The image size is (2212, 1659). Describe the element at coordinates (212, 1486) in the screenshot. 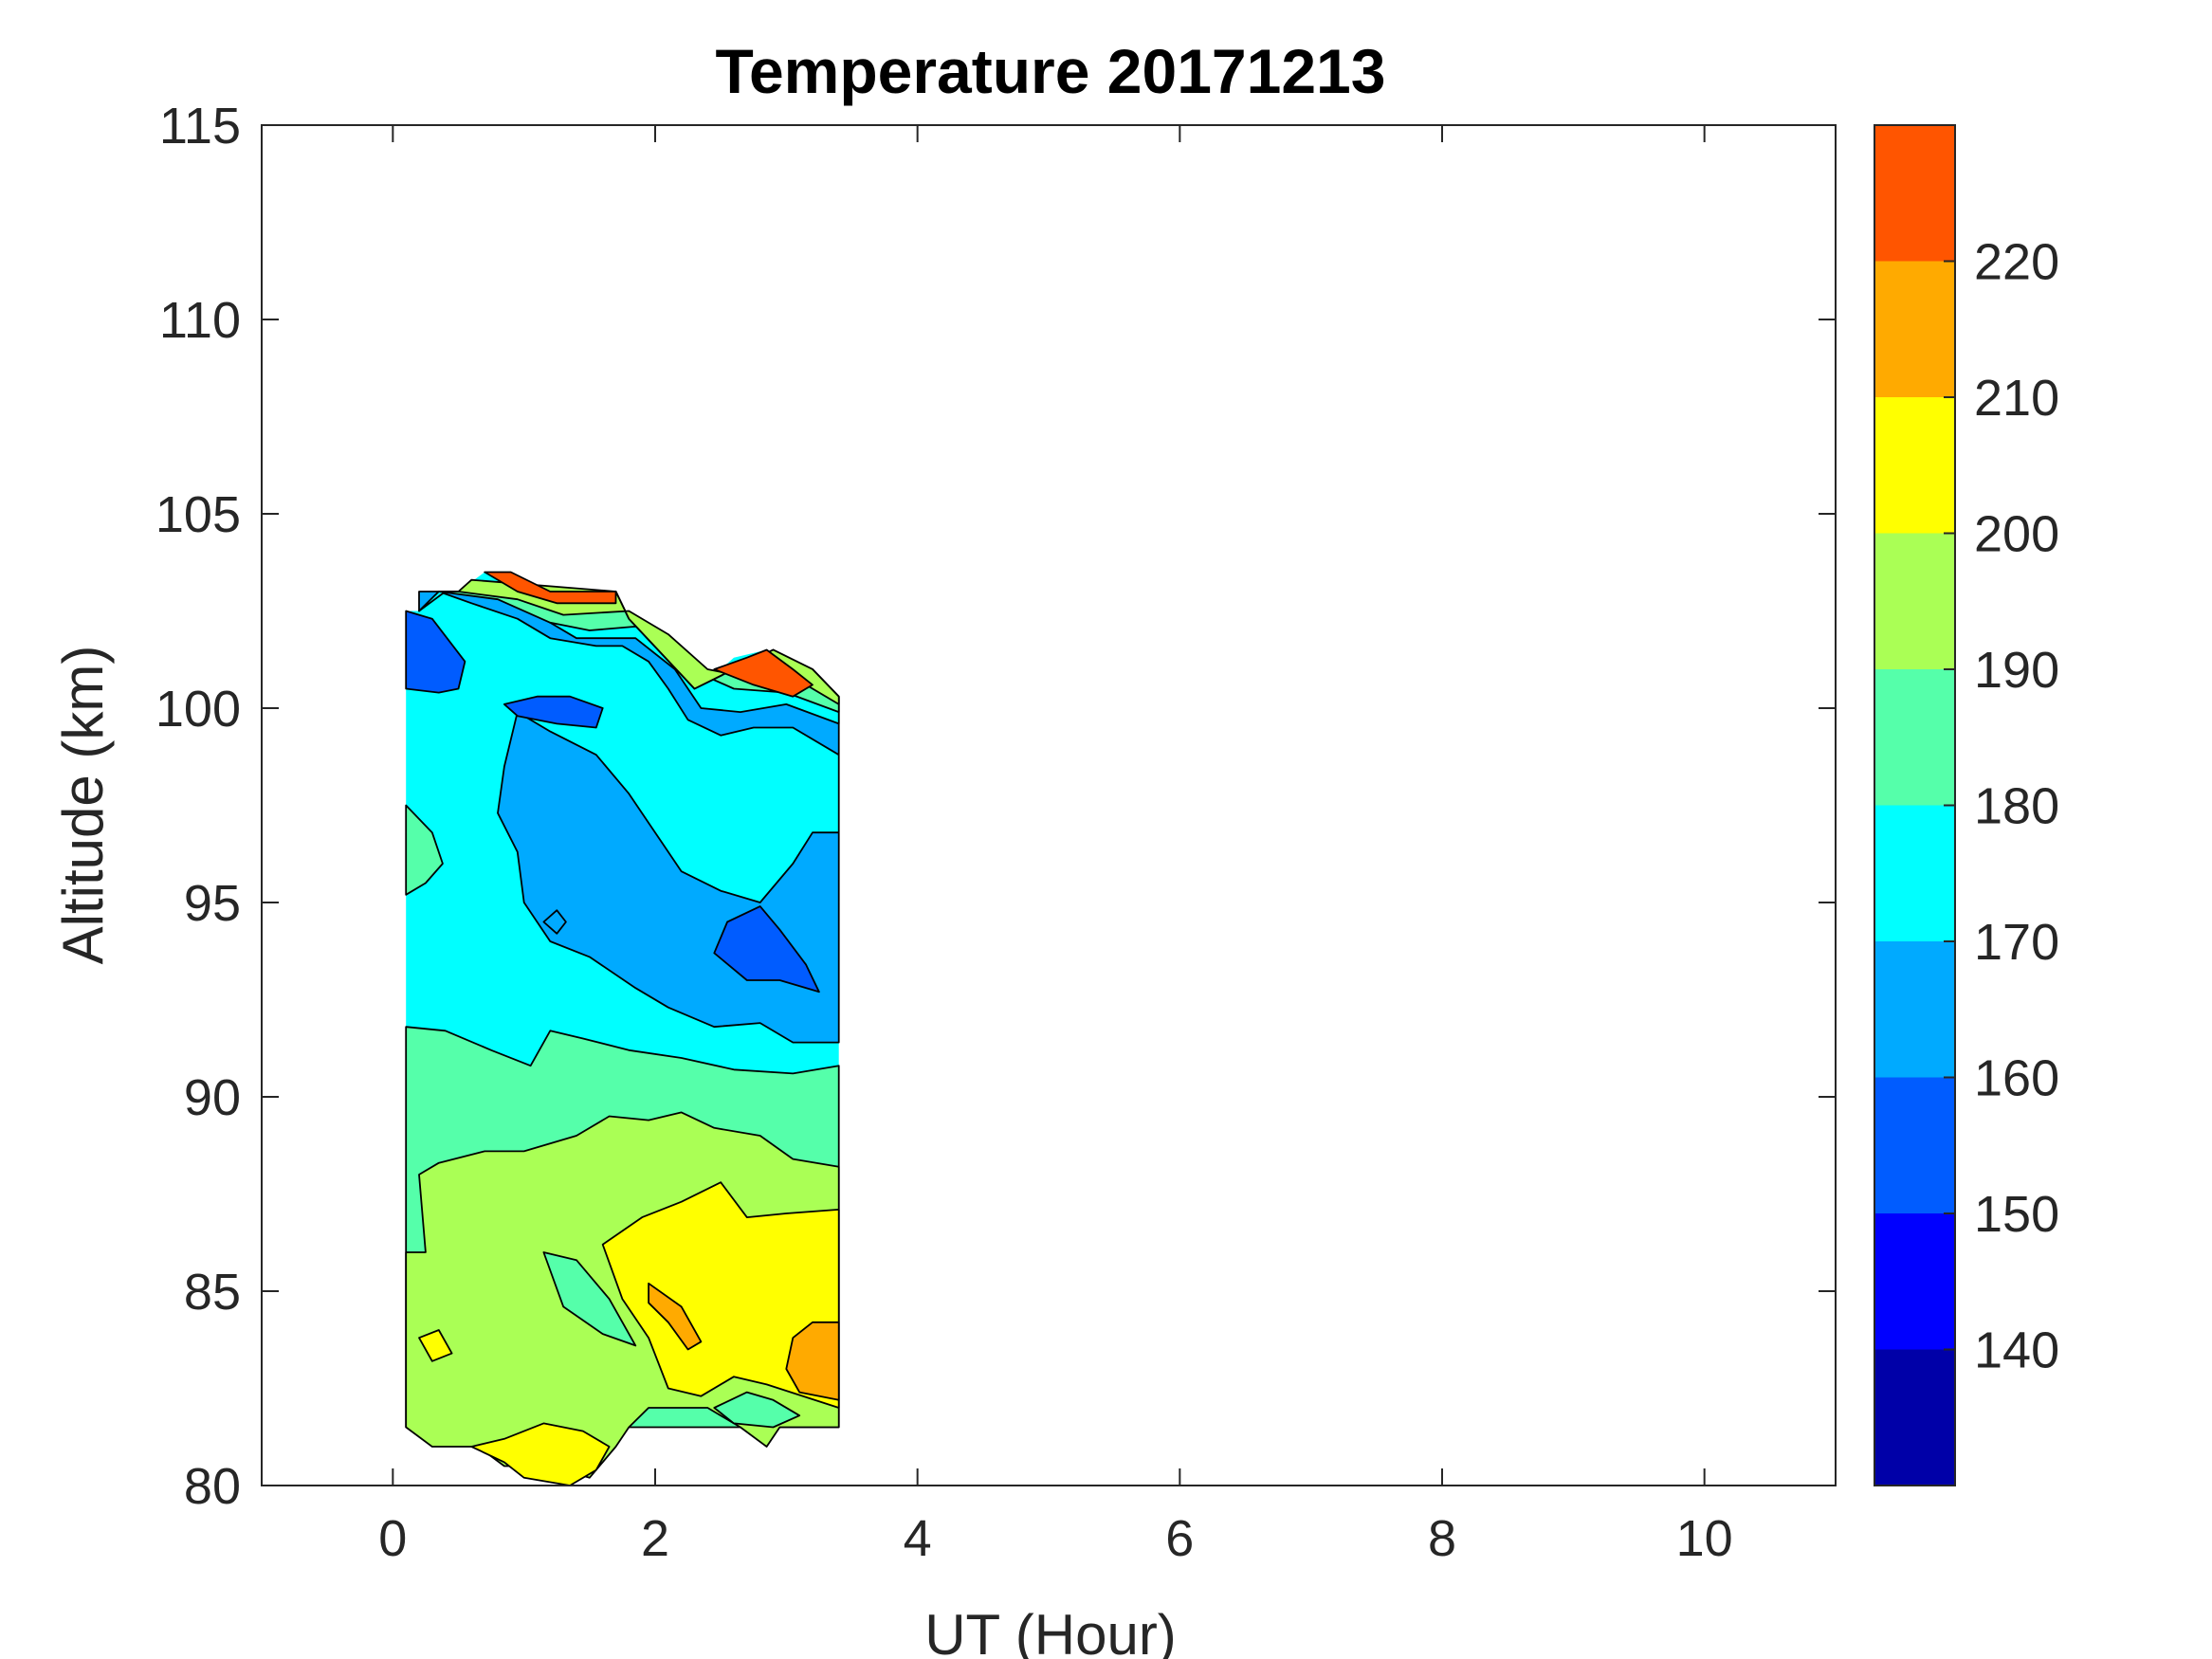

I see `y-tick-label: 80` at that location.